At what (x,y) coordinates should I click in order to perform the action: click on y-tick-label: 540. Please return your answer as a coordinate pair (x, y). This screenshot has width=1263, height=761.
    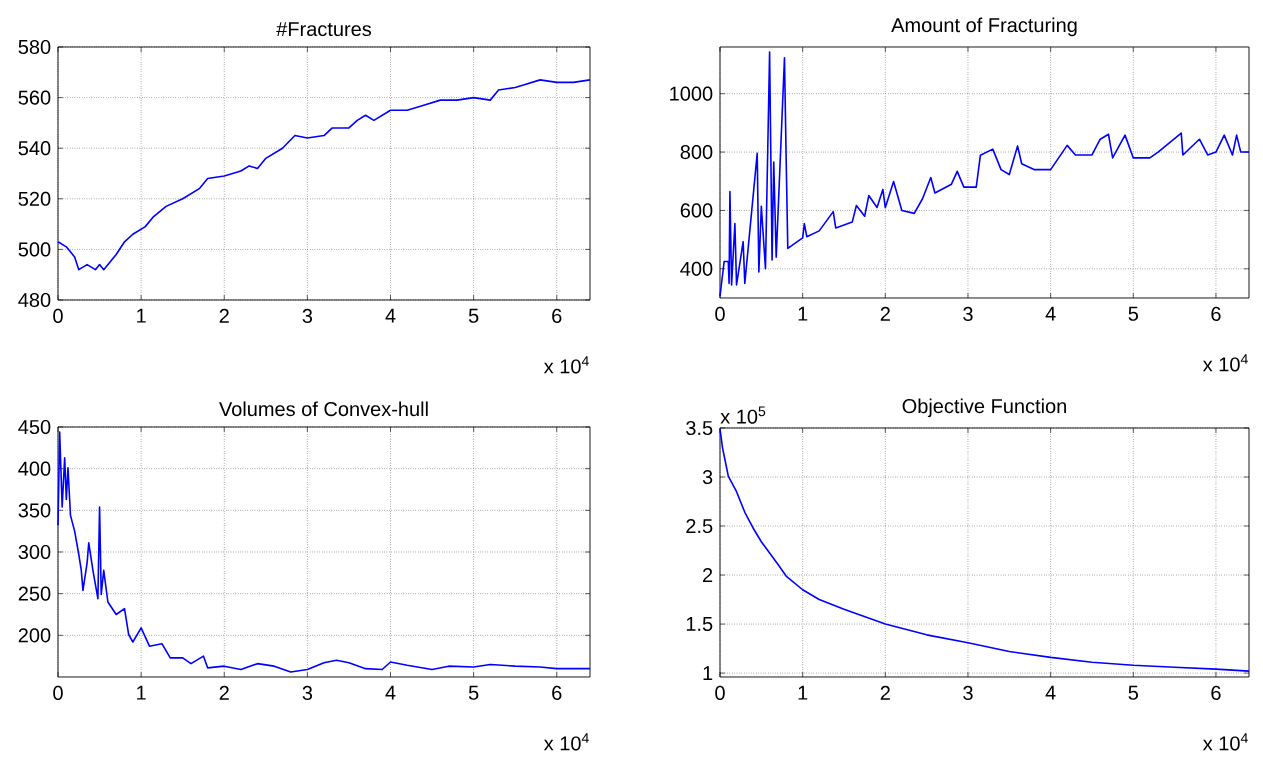
    Looking at the image, I should click on (34, 148).